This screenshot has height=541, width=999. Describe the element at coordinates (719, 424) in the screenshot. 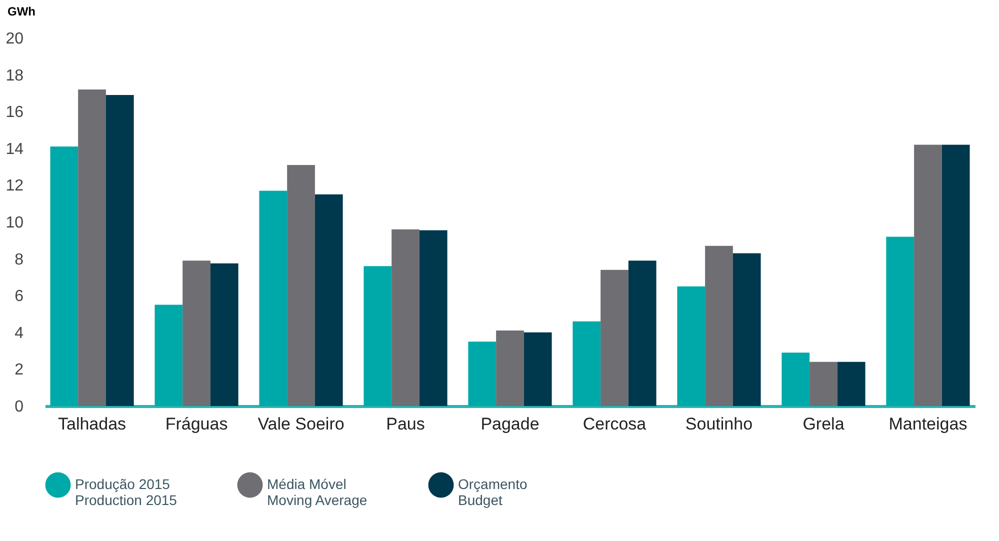

I see `x-tick-label: Soutinho` at that location.